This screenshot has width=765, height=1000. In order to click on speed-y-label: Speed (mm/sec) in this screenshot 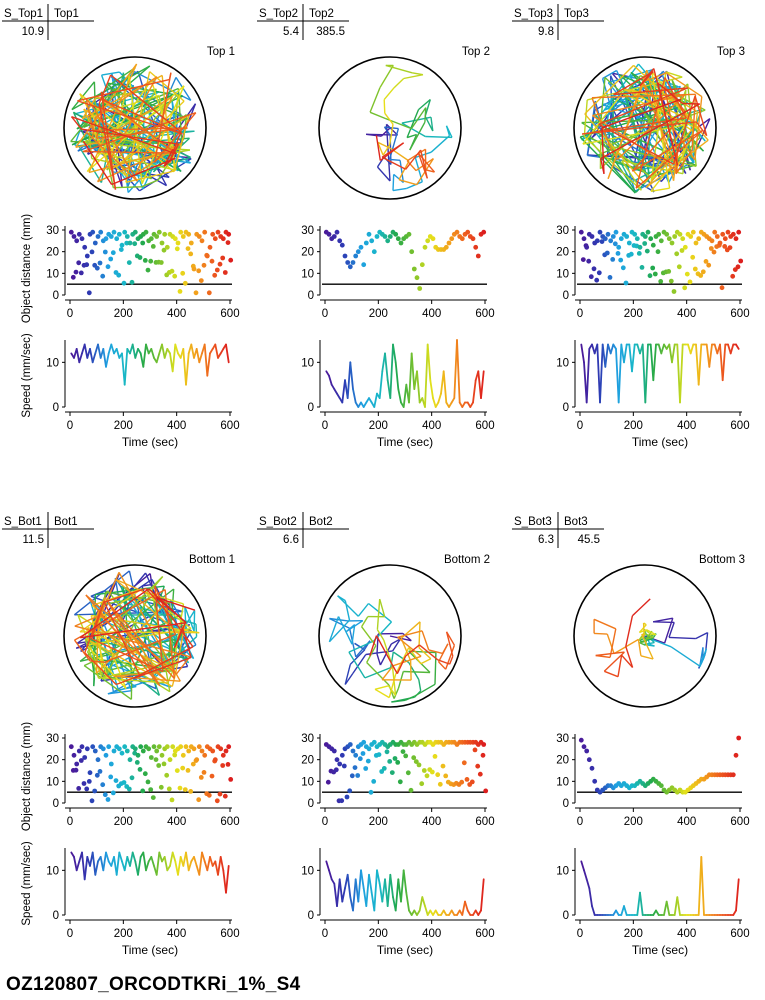, I will do `click(27, 883)`.